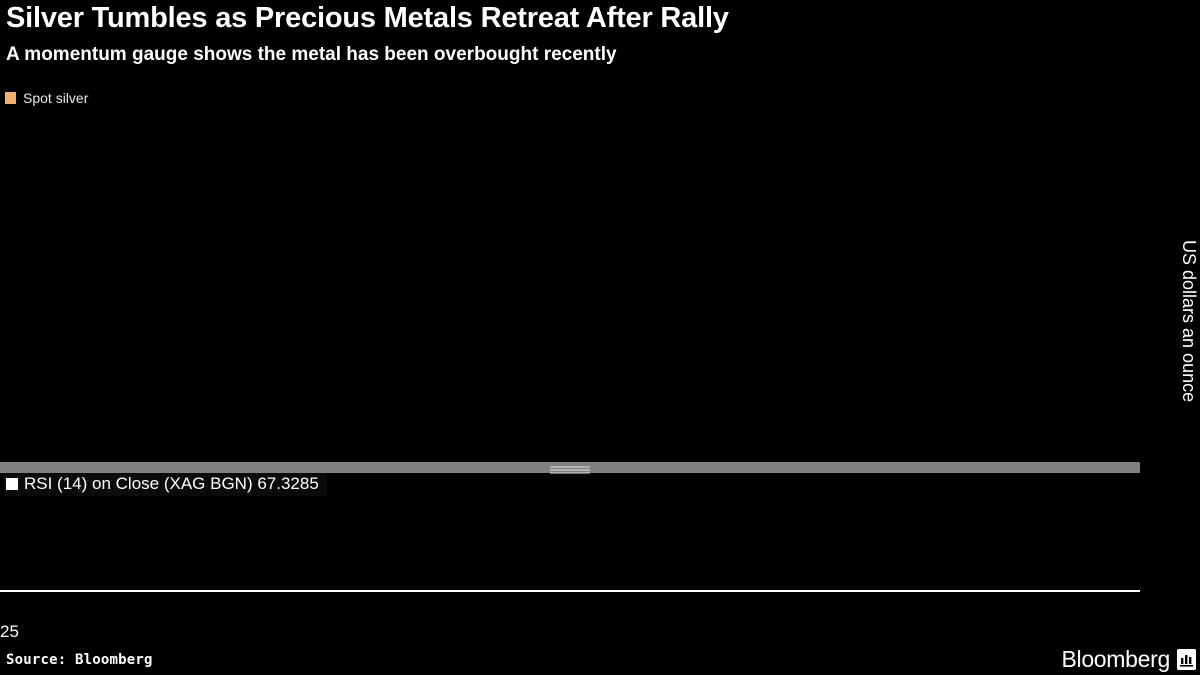 Image resolution: width=1200 pixels, height=675 pixels. I want to click on panel-splitter, so click(570, 467).